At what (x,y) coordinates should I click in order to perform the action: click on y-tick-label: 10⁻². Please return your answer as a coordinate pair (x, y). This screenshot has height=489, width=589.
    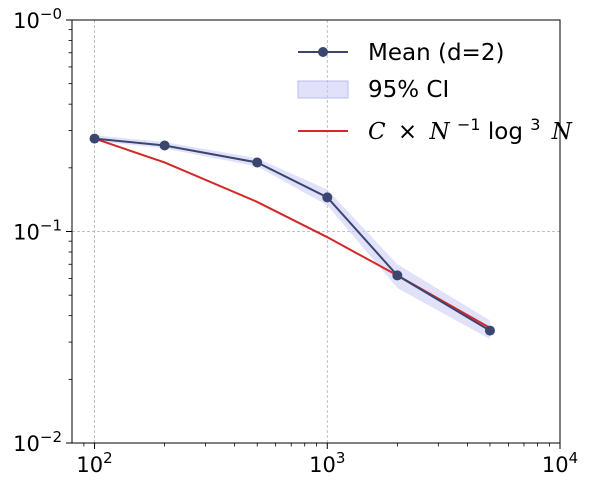
    Looking at the image, I should click on (37, 442).